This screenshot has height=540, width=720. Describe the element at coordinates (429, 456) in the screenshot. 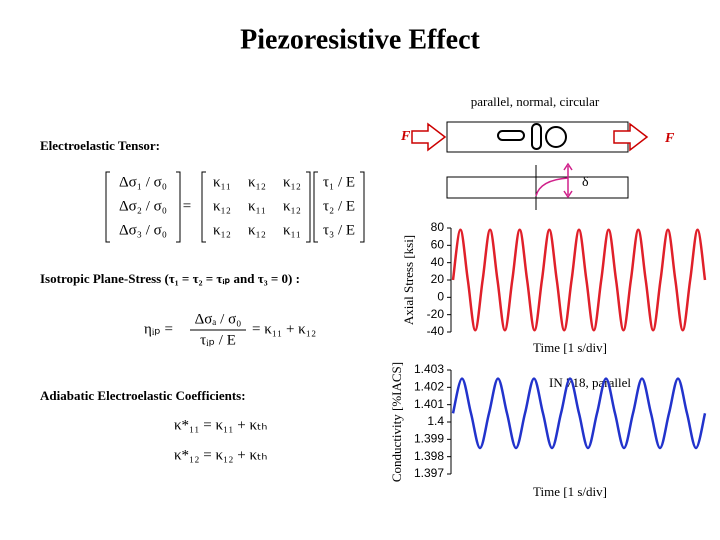

I see `y-tick-label: 1.398` at that location.